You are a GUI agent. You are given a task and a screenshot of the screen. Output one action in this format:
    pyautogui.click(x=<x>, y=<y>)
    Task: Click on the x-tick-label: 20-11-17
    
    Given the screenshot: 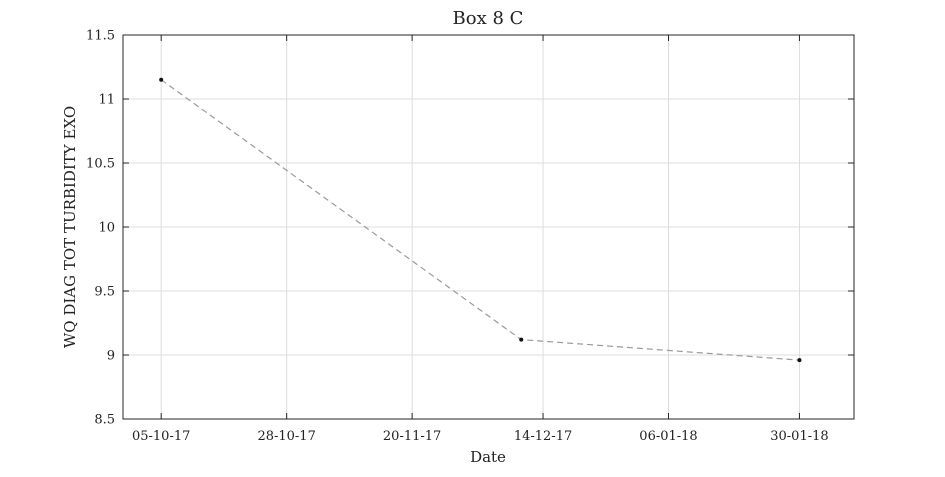 What is the action you would take?
    pyautogui.click(x=412, y=436)
    